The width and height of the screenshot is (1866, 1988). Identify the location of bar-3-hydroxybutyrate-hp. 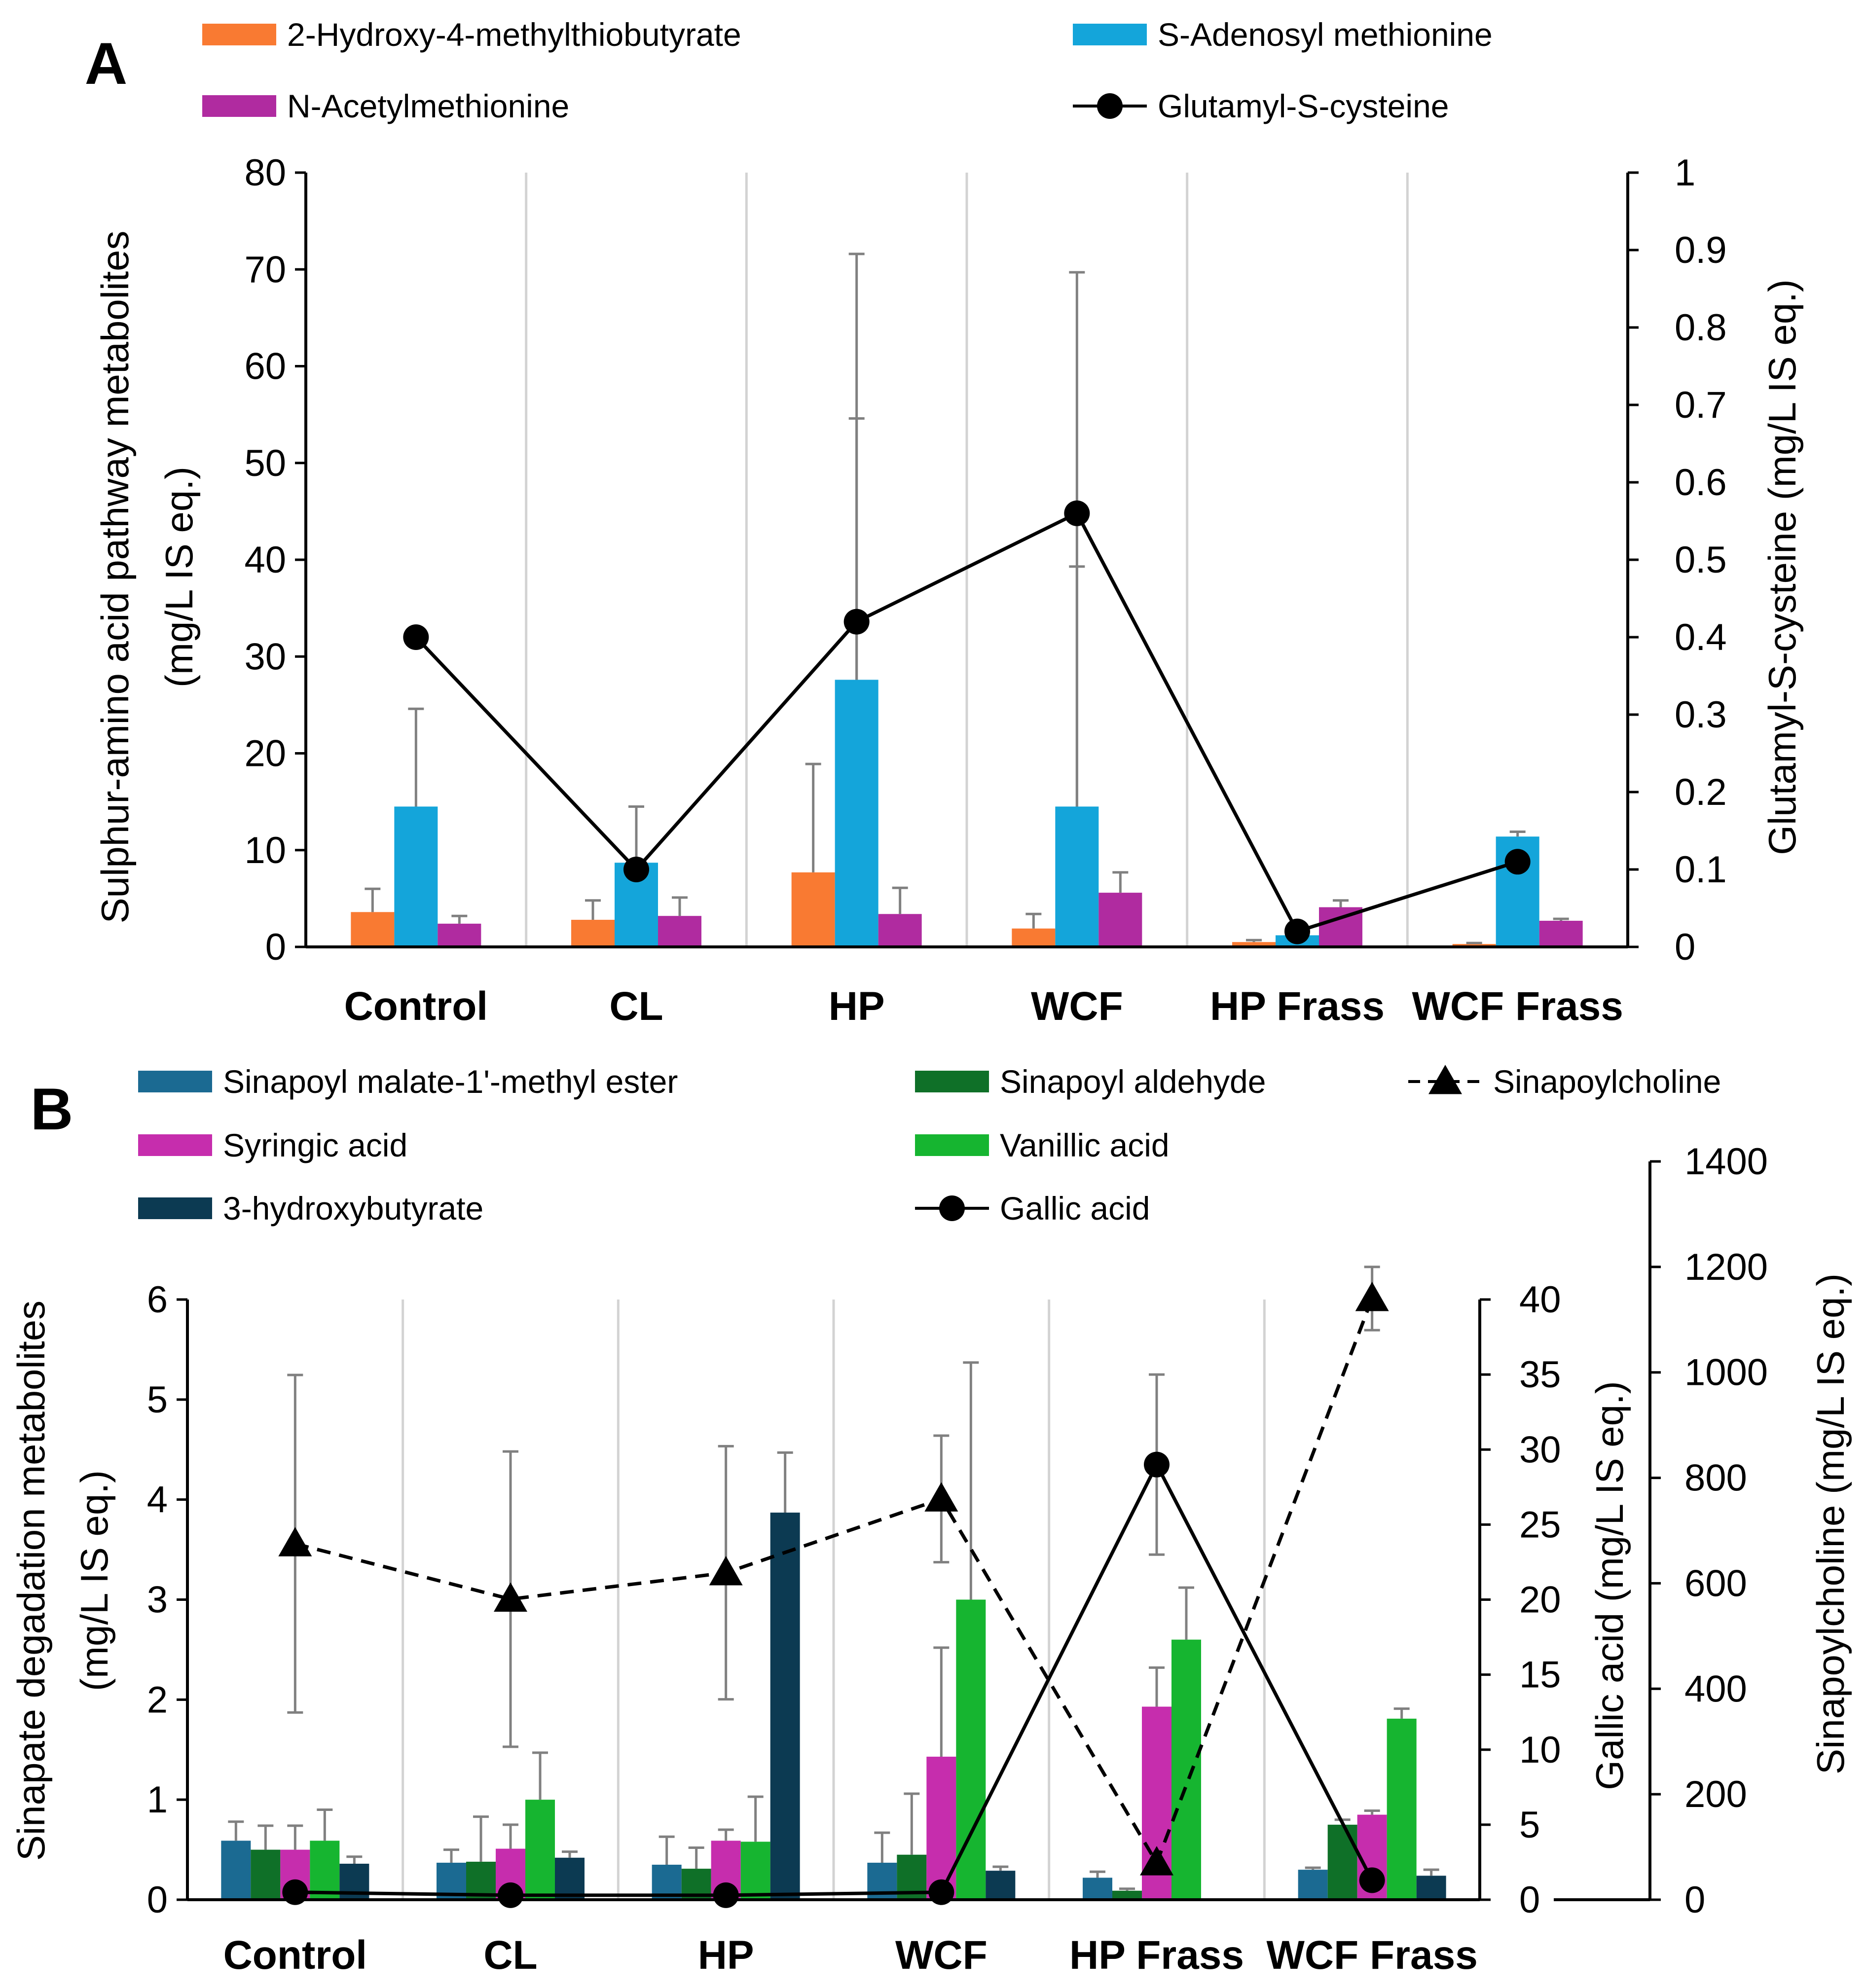
(785, 1706).